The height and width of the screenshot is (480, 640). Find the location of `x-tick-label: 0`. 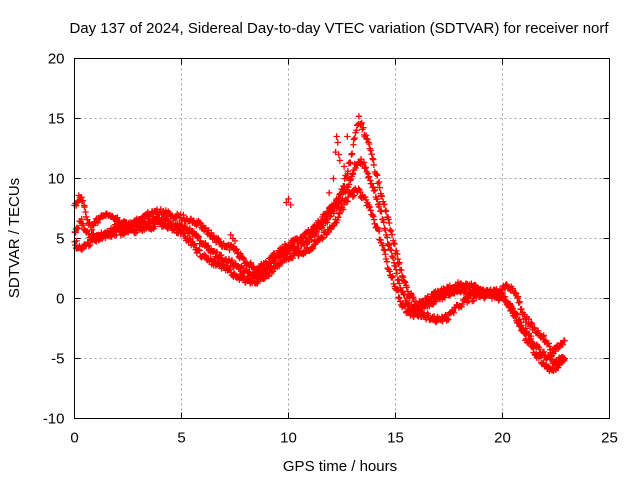

x-tick-label: 0 is located at coordinates (74, 438).